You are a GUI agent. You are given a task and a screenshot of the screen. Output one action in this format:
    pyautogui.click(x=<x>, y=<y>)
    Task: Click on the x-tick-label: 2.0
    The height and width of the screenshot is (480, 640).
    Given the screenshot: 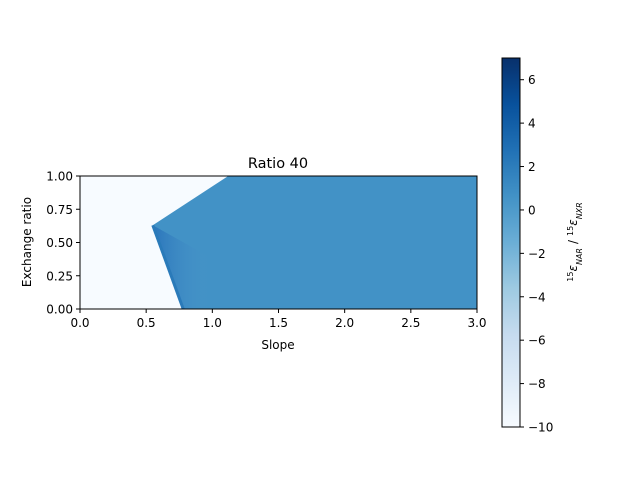 What is the action you would take?
    pyautogui.click(x=344, y=323)
    